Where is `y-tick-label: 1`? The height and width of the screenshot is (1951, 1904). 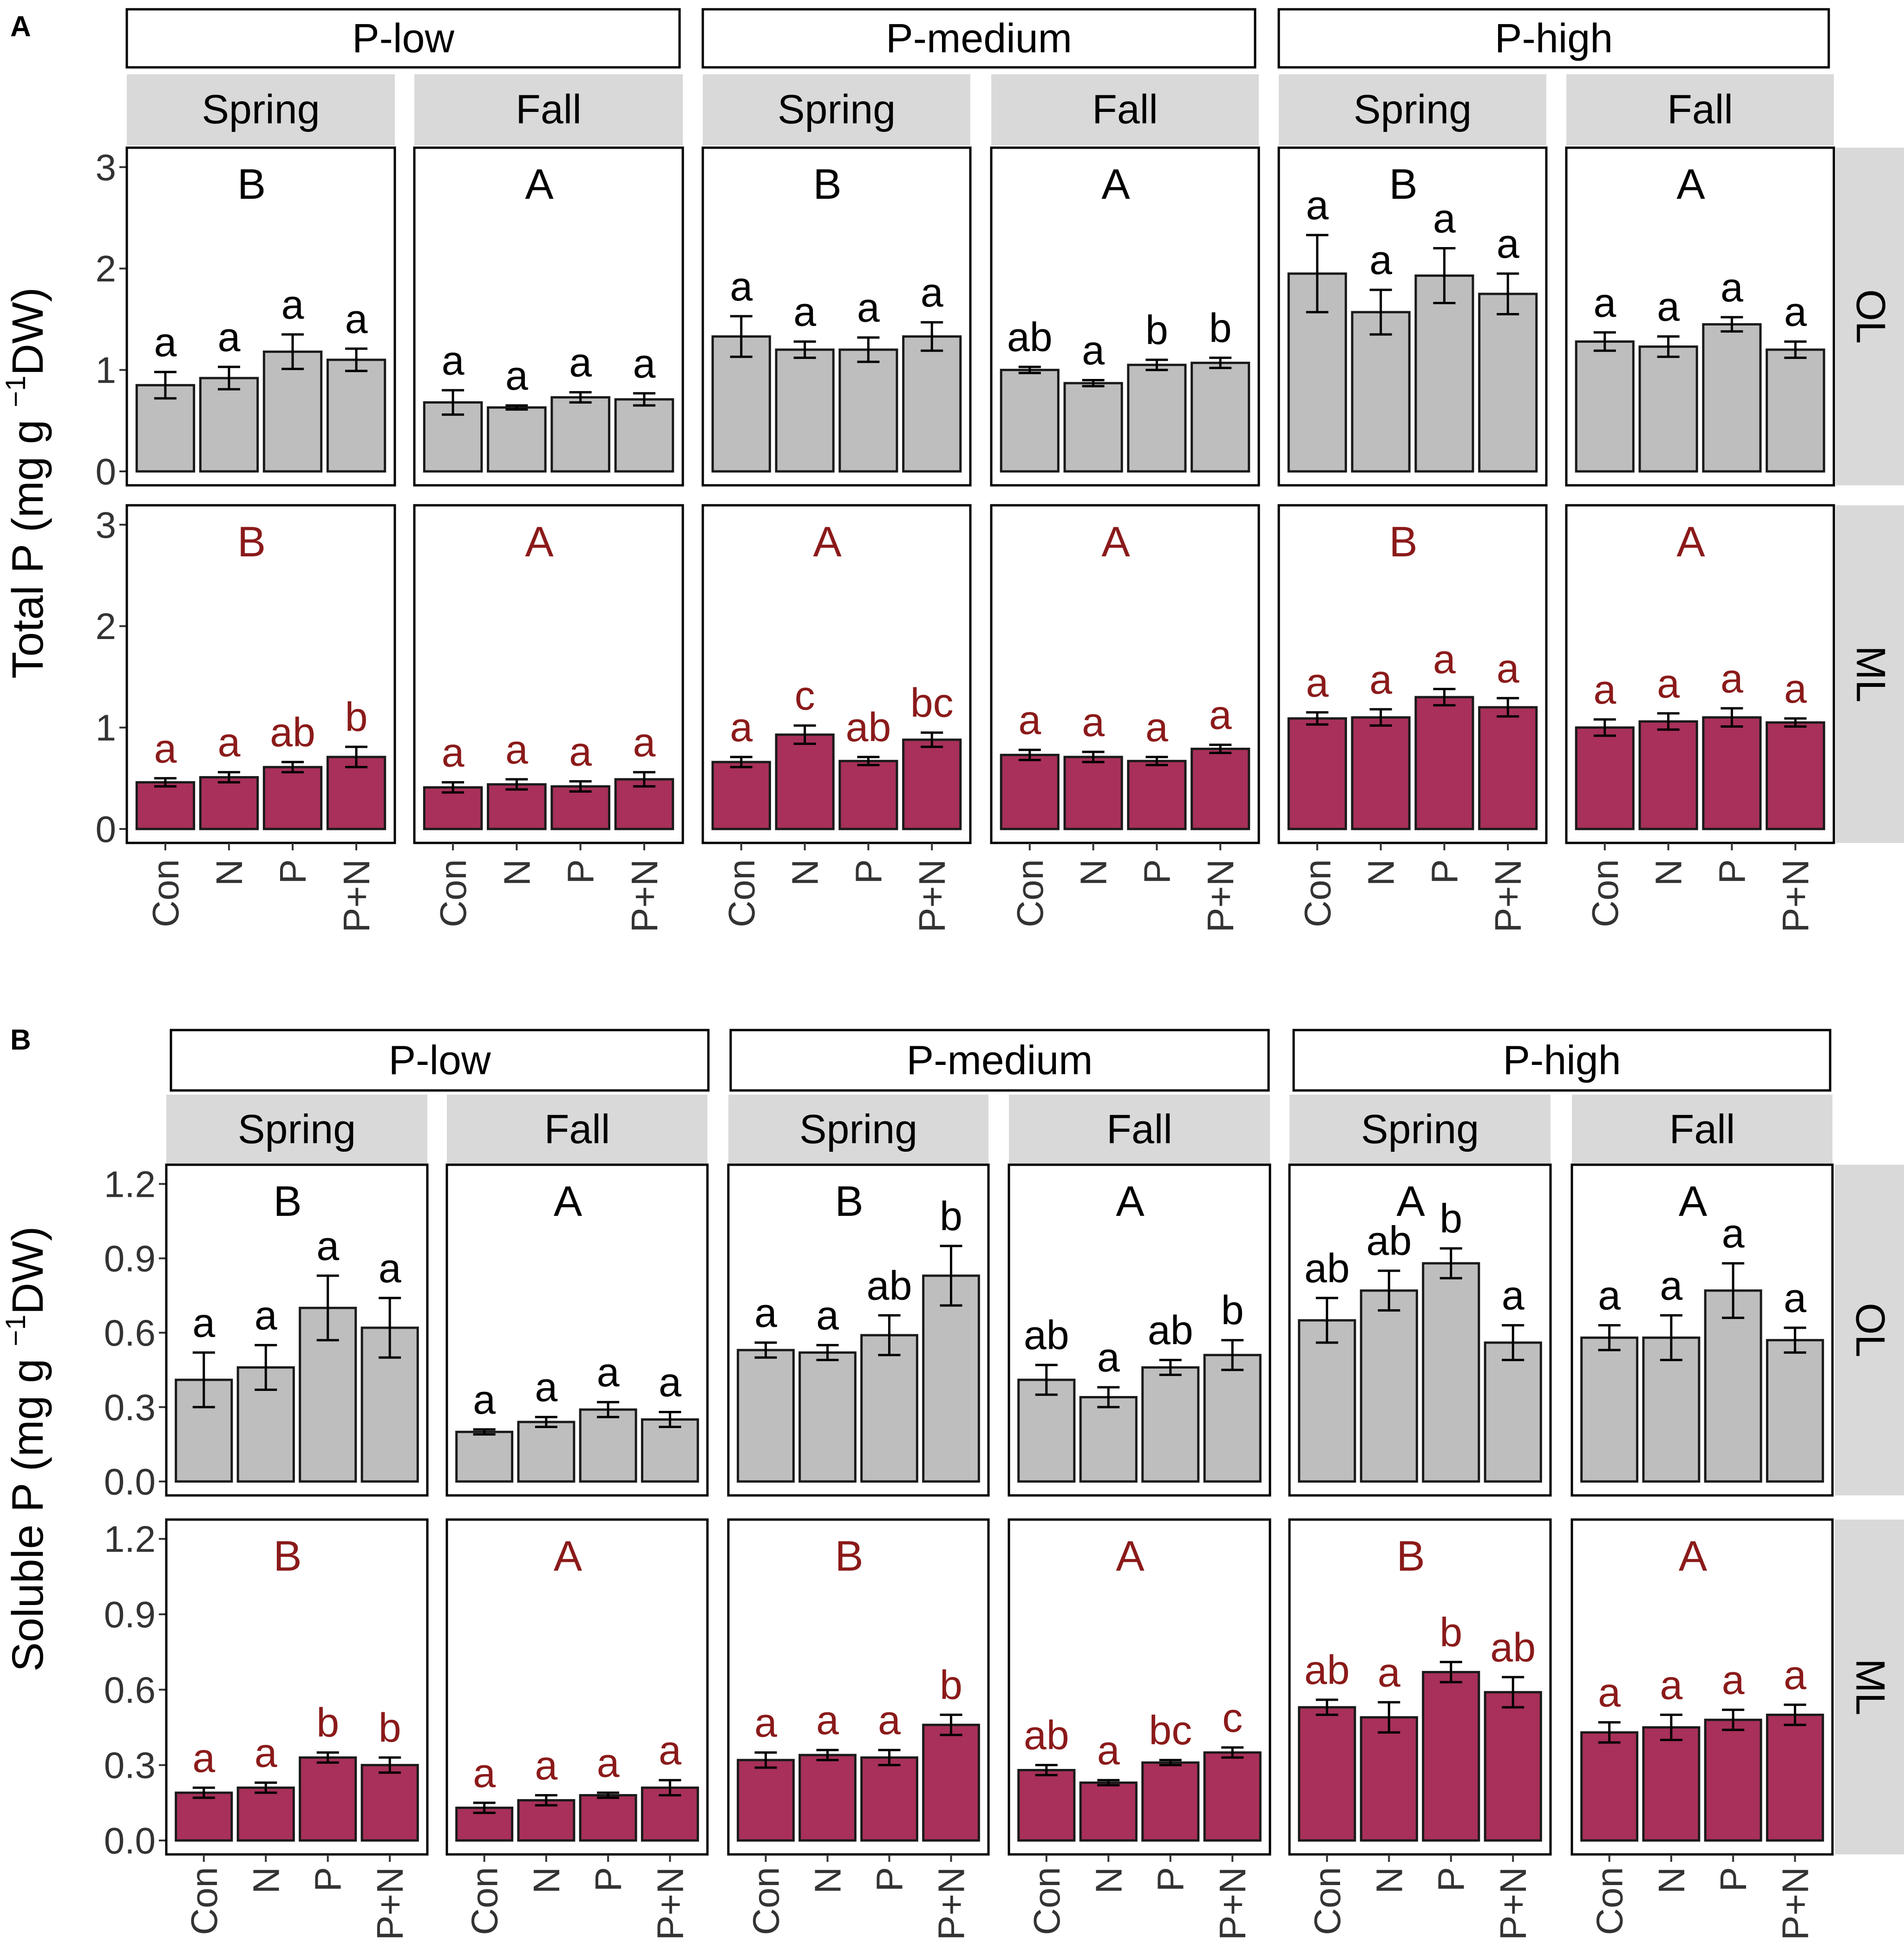 y-tick-label: 1 is located at coordinates (107, 370).